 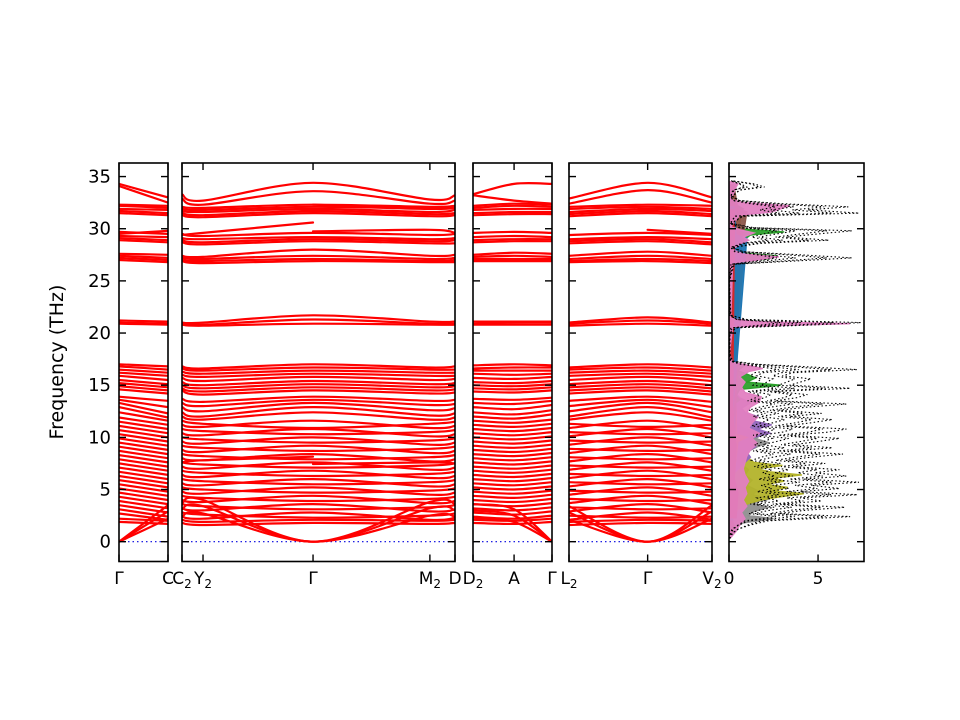 What do you see at coordinates (514, 579) in the screenshot?
I see `station-label: A` at bounding box center [514, 579].